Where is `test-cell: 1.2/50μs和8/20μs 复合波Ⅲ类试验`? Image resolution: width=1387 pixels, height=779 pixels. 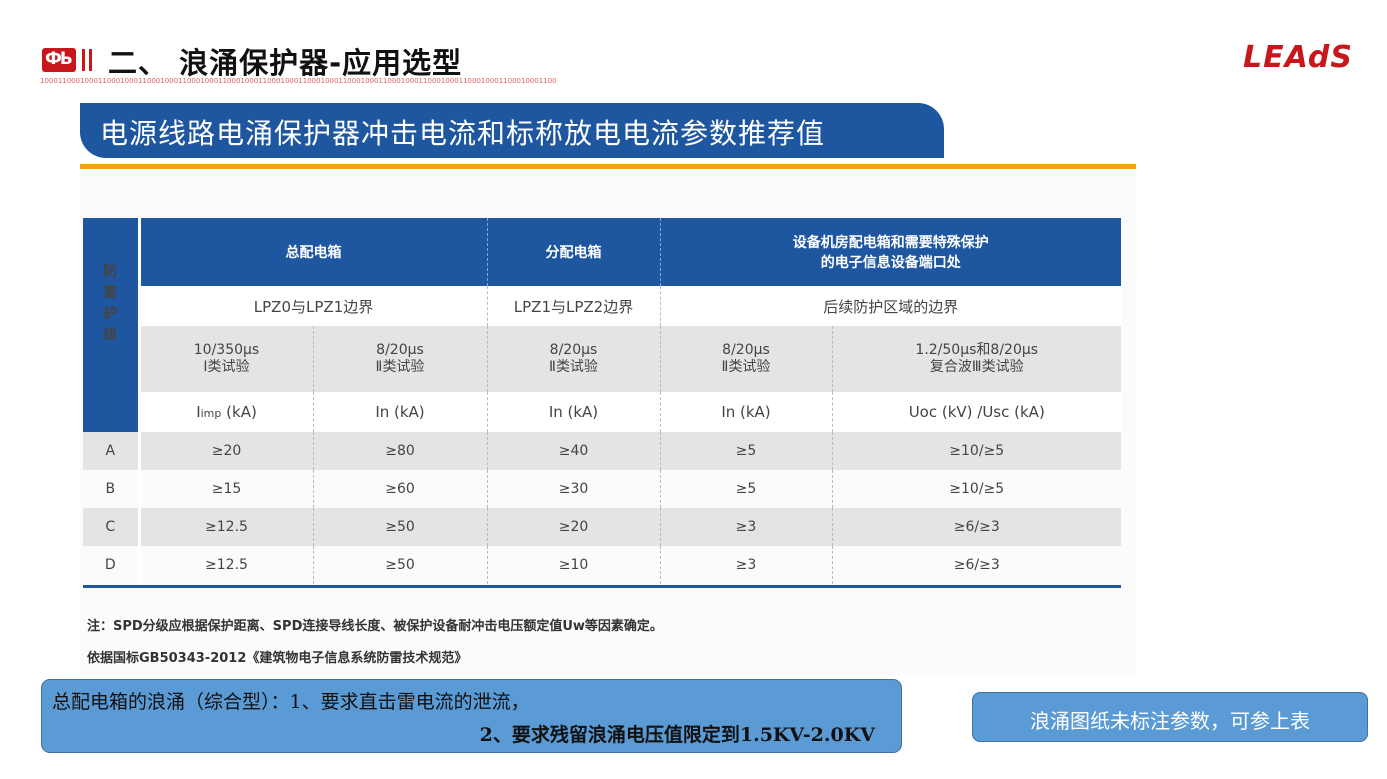
test-cell: 1.2/50μs和8/20μs 复合波Ⅲ类试验 is located at coordinates (976, 359).